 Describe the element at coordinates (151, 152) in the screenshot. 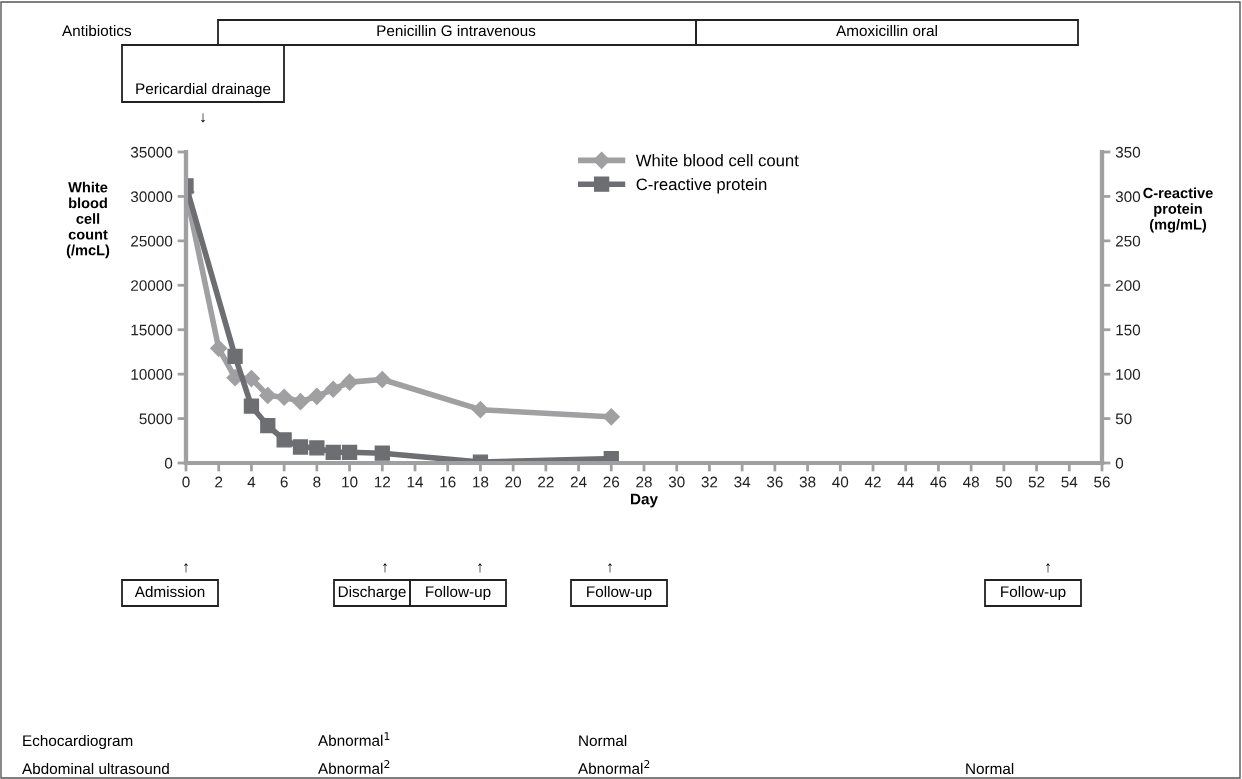

I see `y-tick-label: 35000` at that location.